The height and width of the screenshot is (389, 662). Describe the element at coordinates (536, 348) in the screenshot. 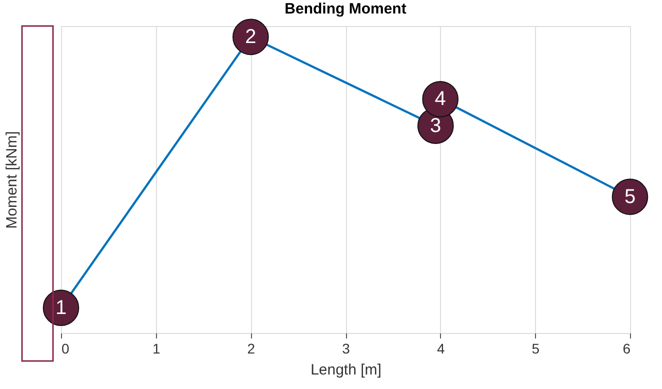

I see `x-tick-label: 5` at that location.